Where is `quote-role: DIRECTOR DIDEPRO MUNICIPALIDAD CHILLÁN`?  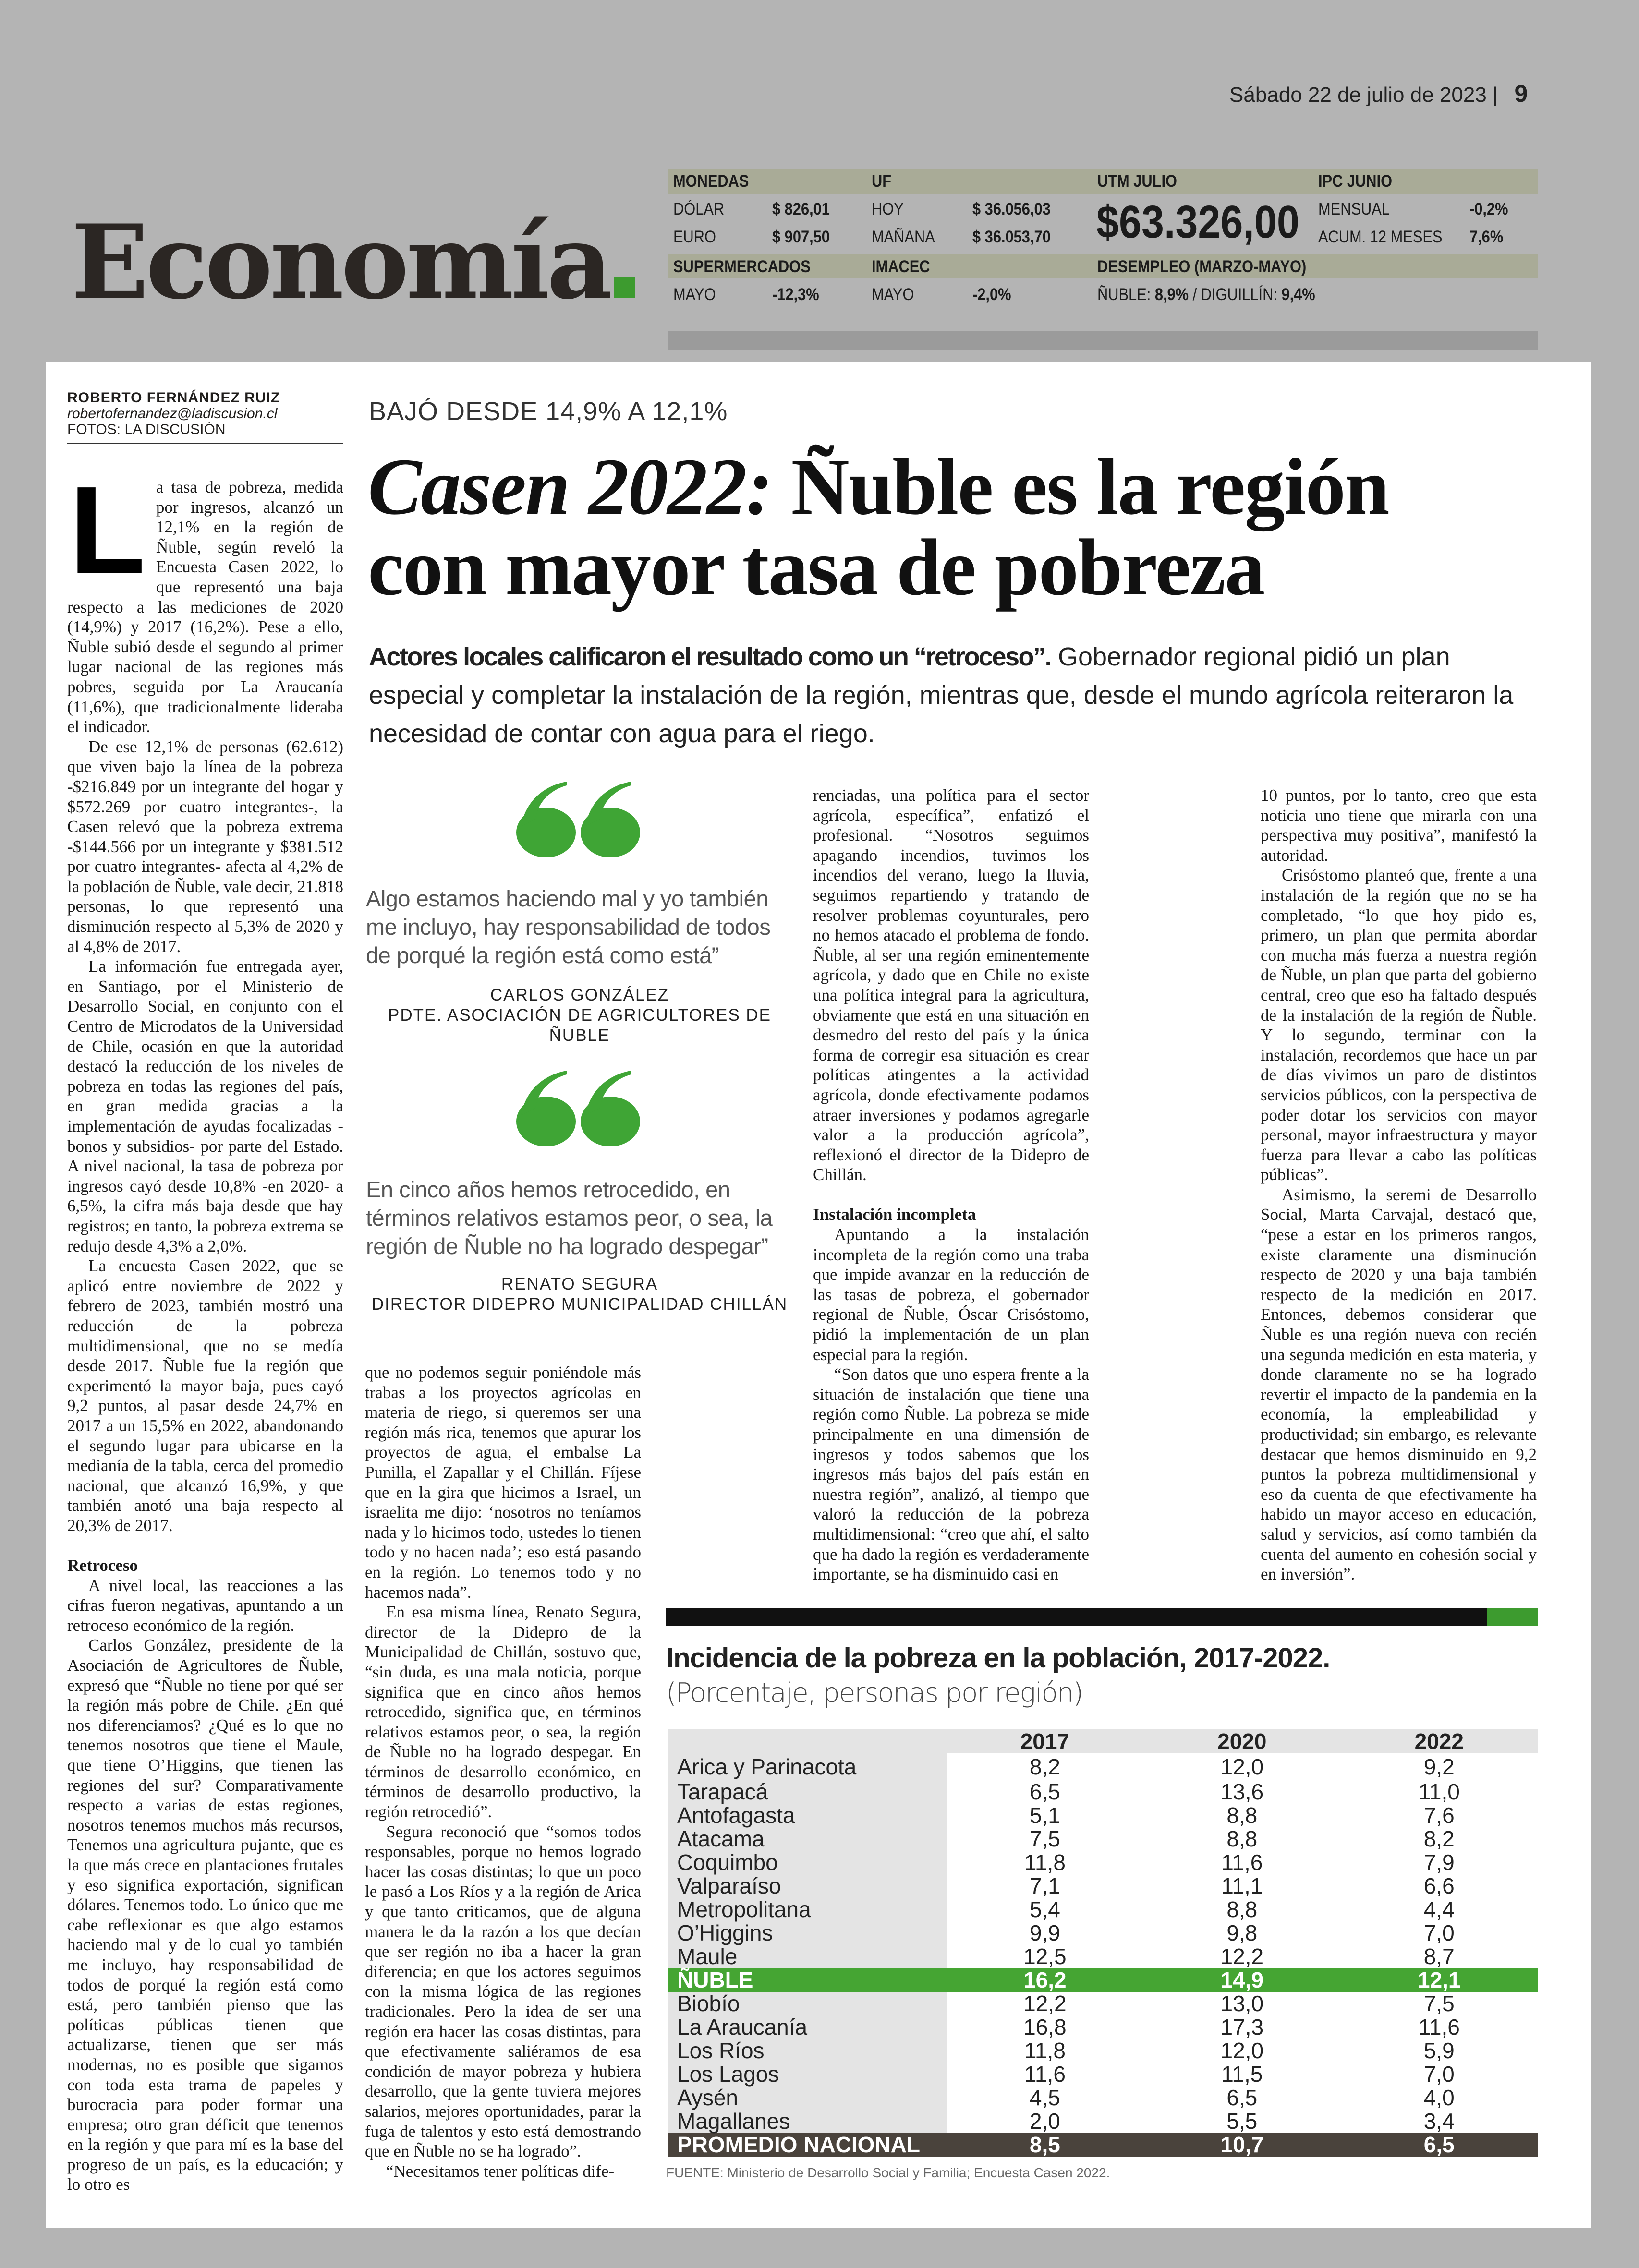
quote-role: DIRECTOR DIDEPRO MUNICIPALIDAD CHILLÁN is located at coordinates (579, 1304).